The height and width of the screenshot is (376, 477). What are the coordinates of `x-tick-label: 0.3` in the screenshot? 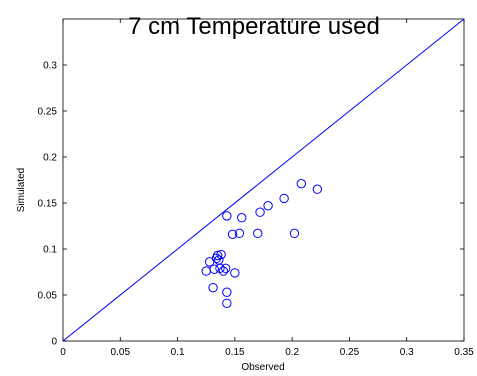 It's located at (407, 352).